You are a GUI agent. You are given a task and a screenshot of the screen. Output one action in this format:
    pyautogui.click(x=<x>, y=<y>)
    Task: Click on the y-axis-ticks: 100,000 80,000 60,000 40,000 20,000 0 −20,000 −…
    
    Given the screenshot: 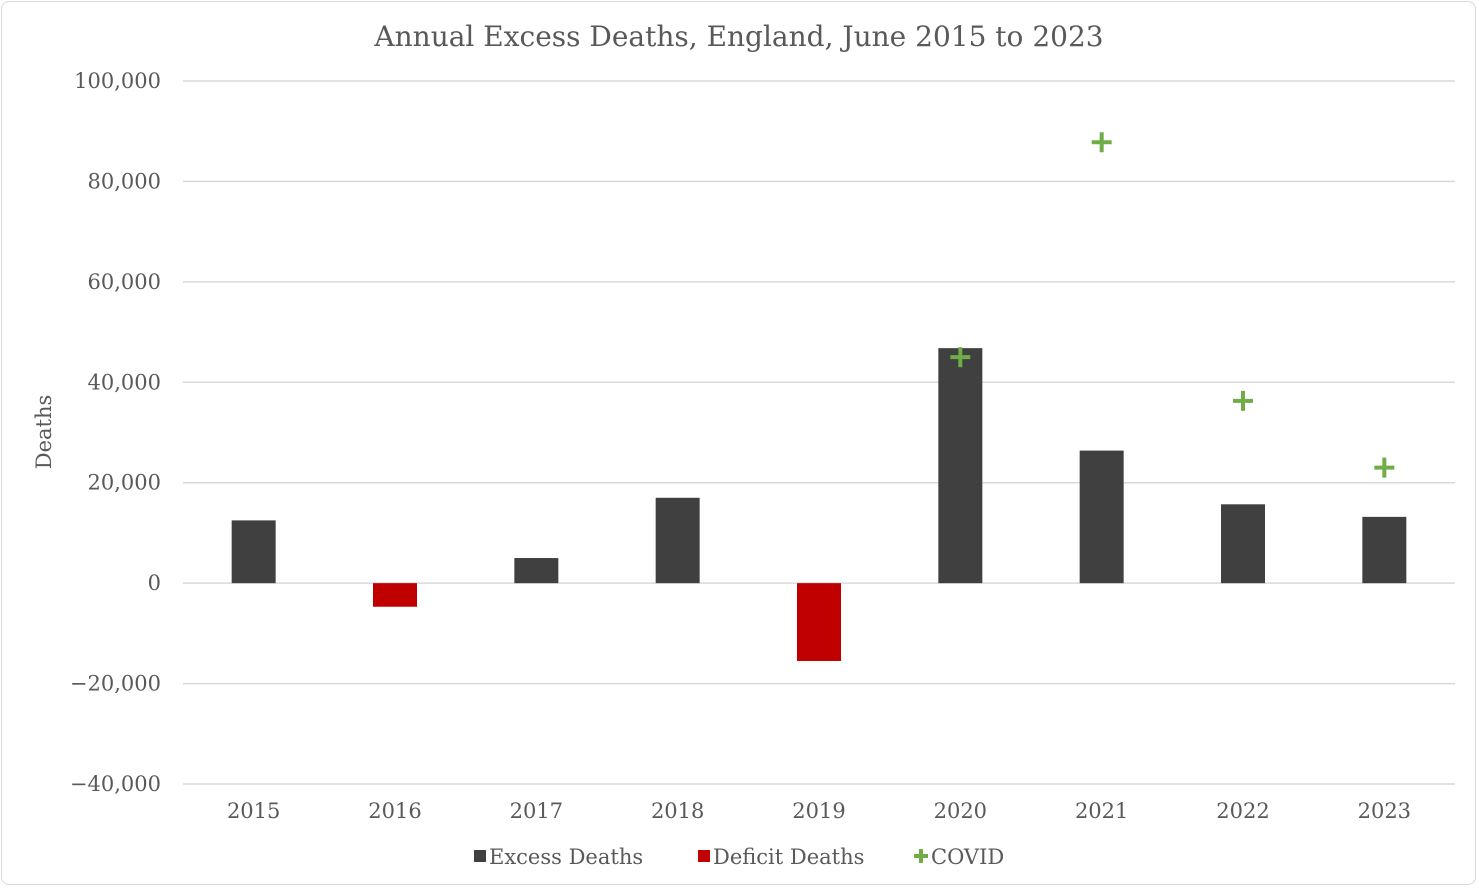 What is the action you would take?
    pyautogui.click(x=115, y=432)
    